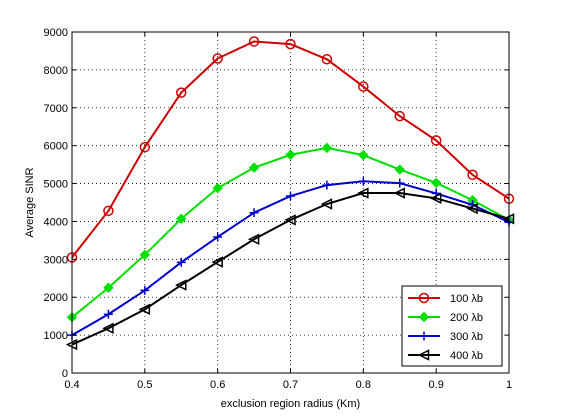 The height and width of the screenshot is (420, 561). What do you see at coordinates (56, 33) in the screenshot?
I see `y-tick-label: 9000` at bounding box center [56, 33].